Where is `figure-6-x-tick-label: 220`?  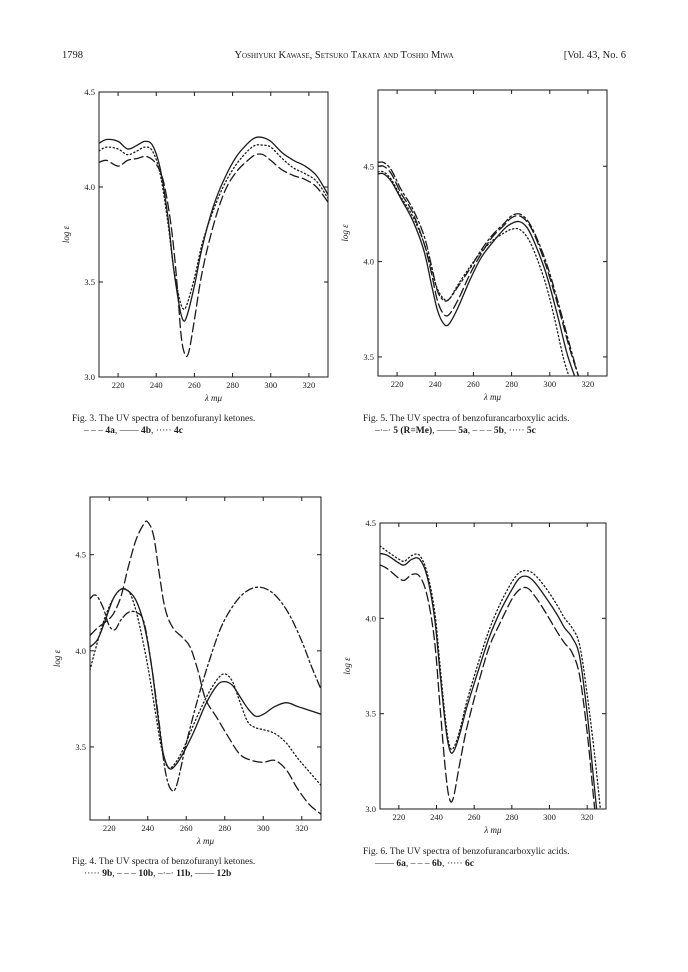
figure-6-x-tick-label: 220 is located at coordinates (398, 817).